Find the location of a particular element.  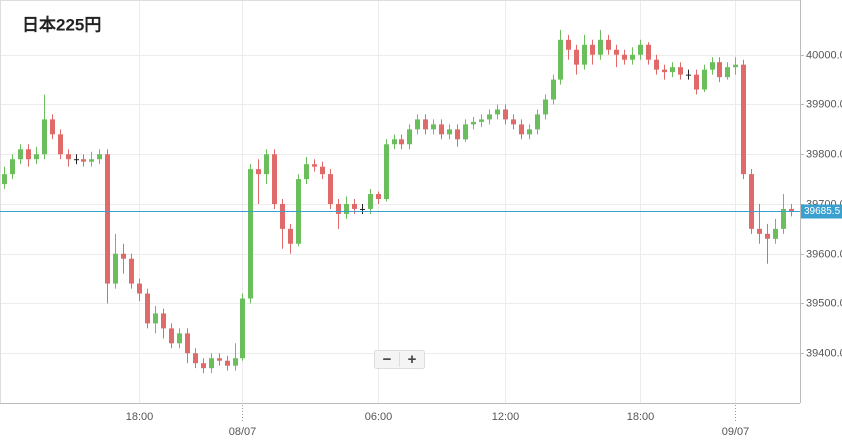

y-tick-label: 40000.0 is located at coordinates (824, 55).